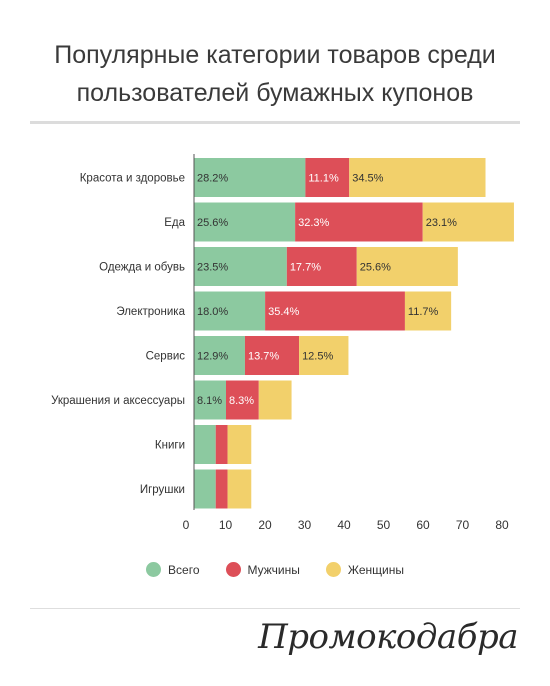 The height and width of the screenshot is (686, 550). I want to click on legend-swatch-all, so click(154, 569).